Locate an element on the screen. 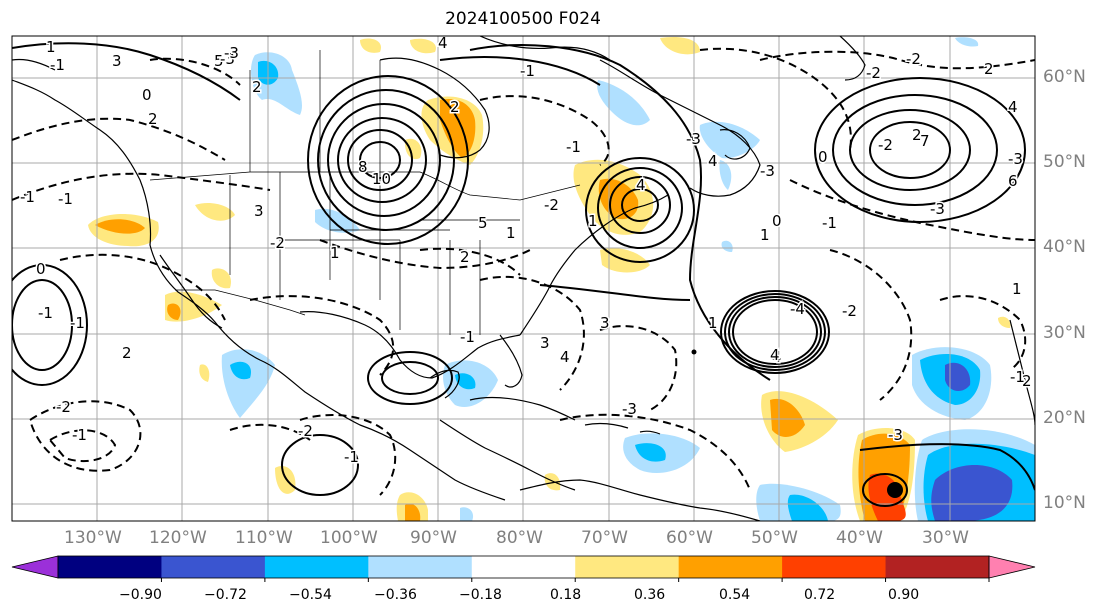 The image size is (1105, 615). coastline-florida is located at coordinates (511, 361).